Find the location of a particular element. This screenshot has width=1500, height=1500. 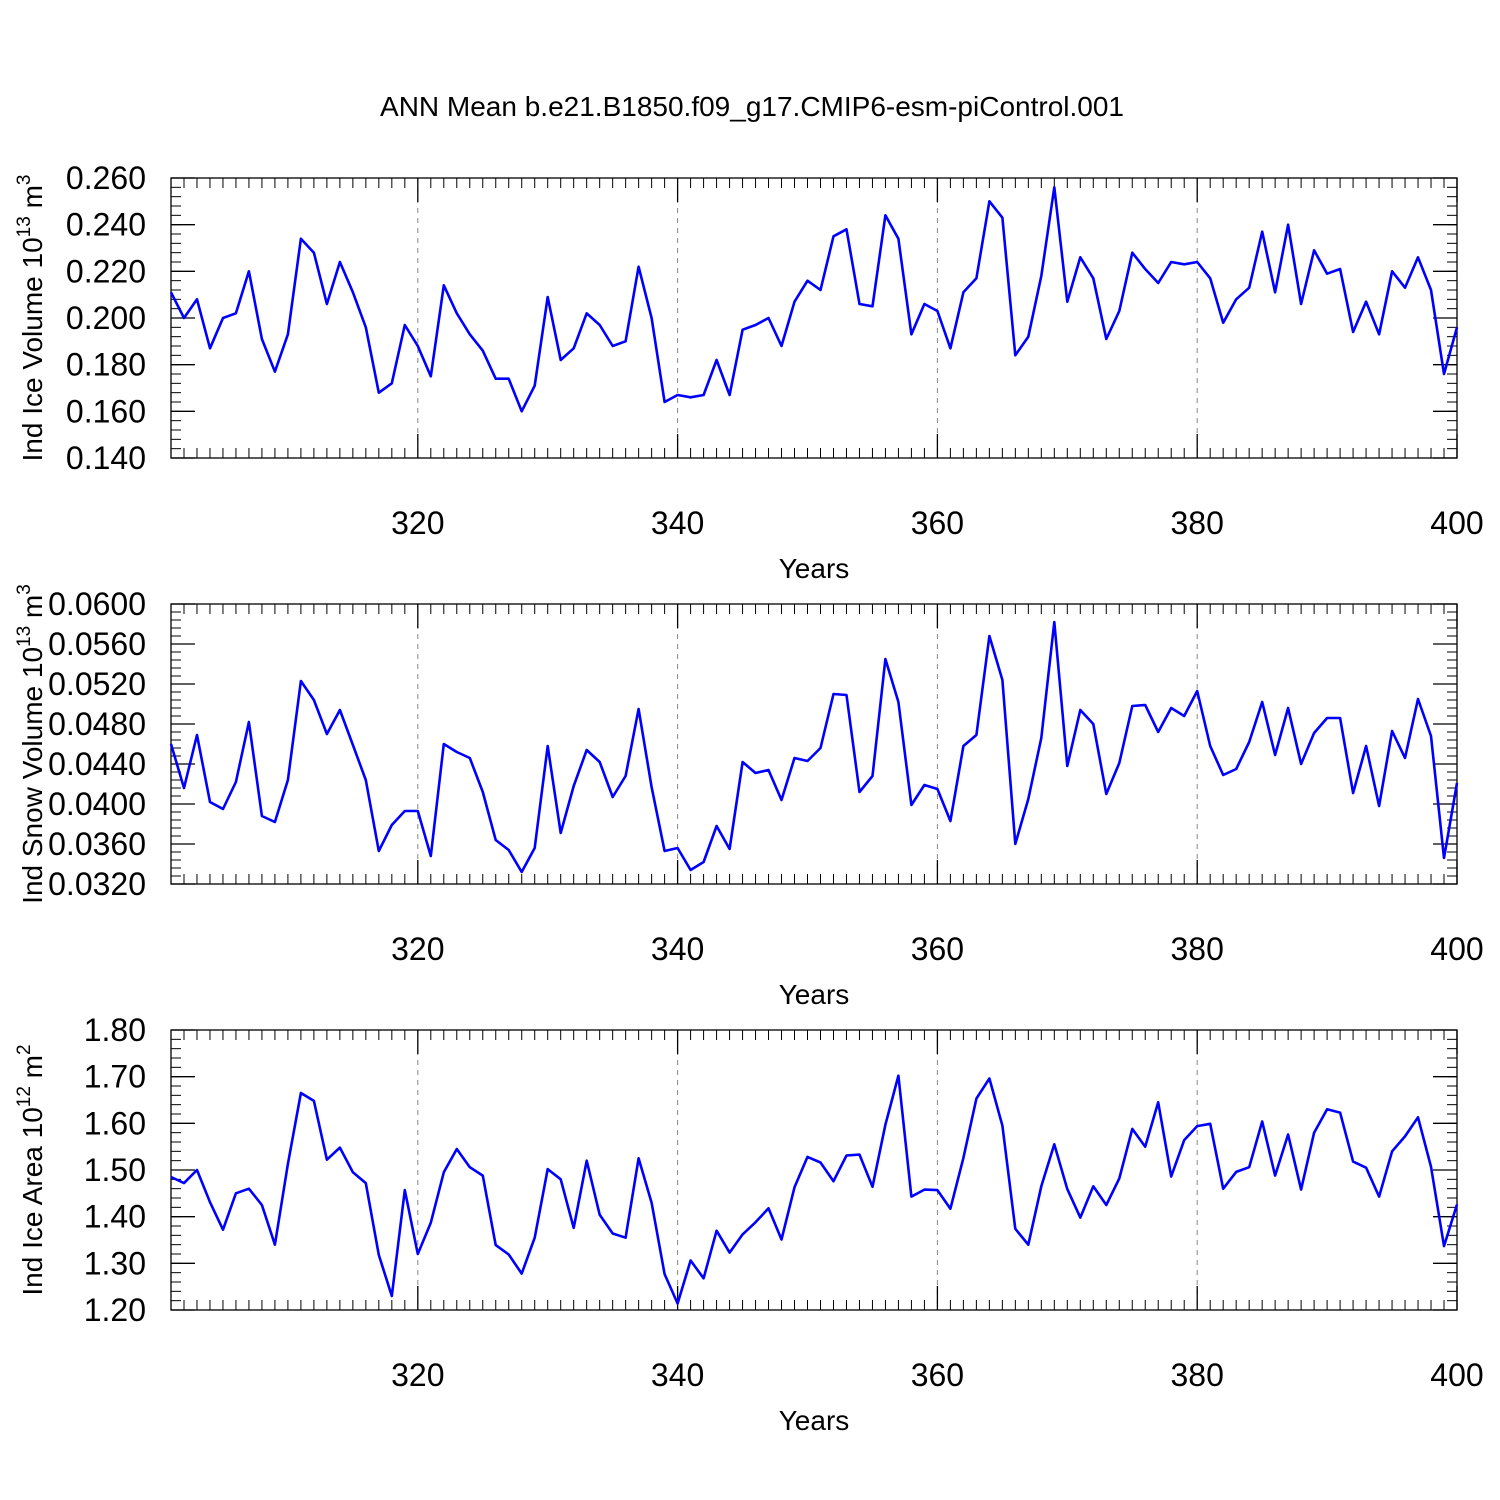

y-tick-label: 0.260 is located at coordinates (106, 178).